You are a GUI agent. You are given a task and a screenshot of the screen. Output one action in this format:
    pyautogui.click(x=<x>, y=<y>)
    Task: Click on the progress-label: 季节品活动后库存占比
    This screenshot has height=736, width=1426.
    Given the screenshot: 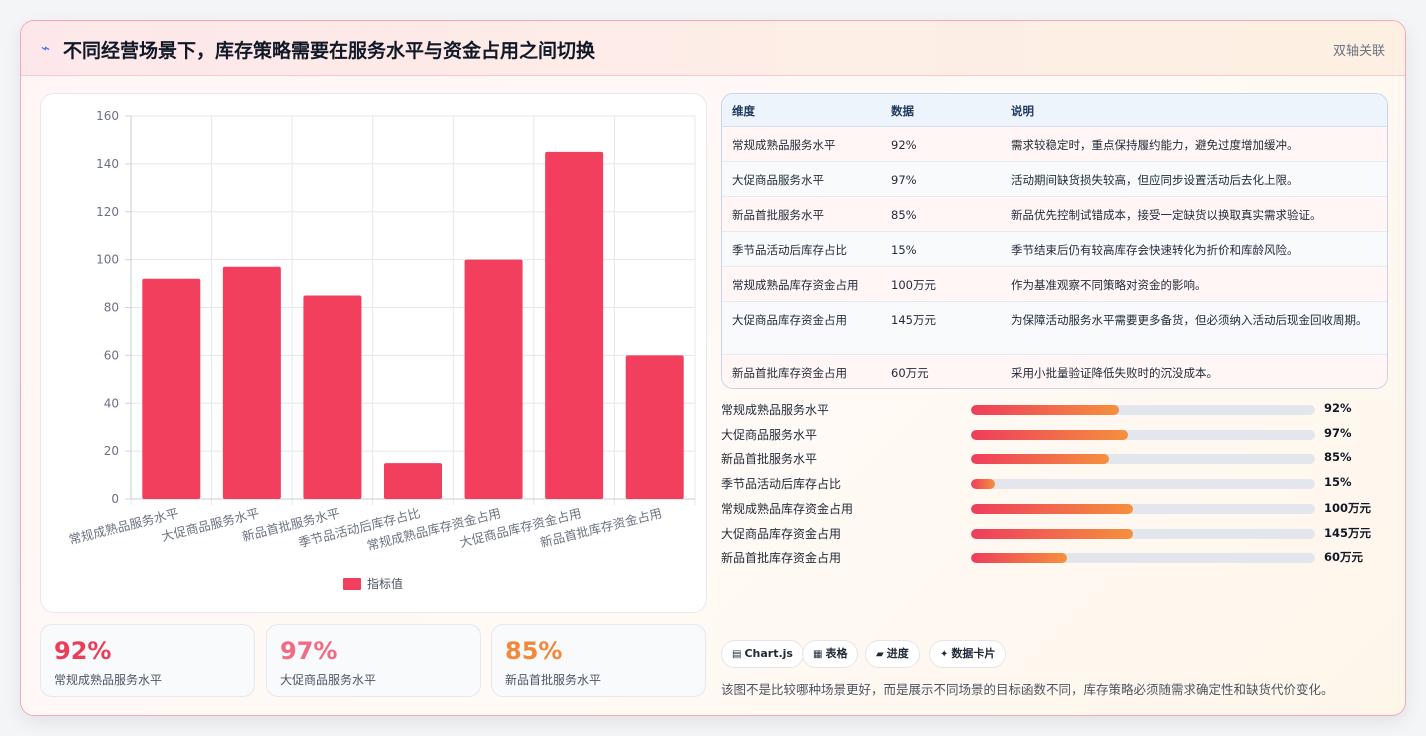 What is the action you would take?
    pyautogui.click(x=781, y=484)
    